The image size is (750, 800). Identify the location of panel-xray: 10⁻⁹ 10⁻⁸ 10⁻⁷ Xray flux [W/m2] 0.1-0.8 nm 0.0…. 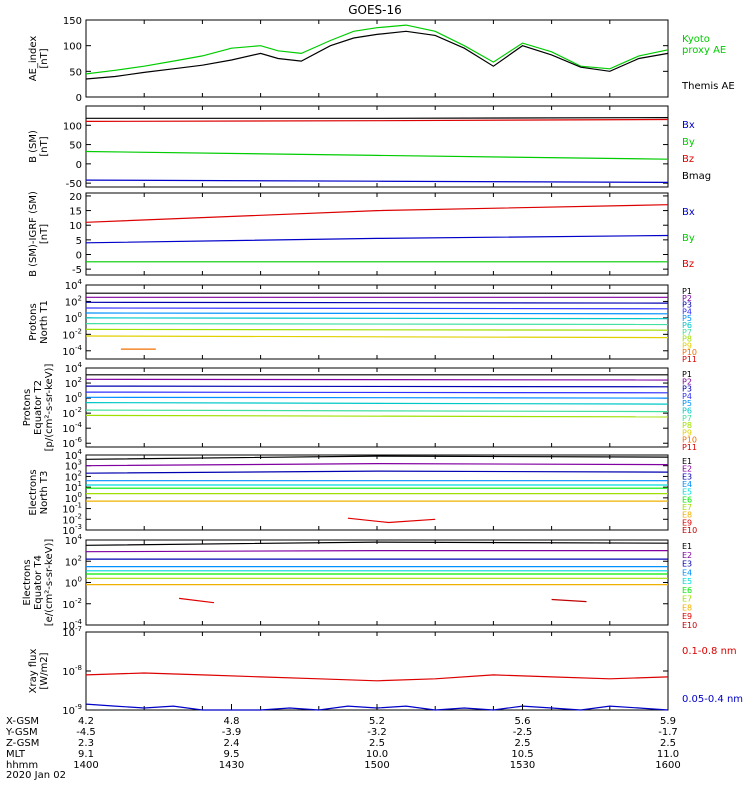
(385, 671).